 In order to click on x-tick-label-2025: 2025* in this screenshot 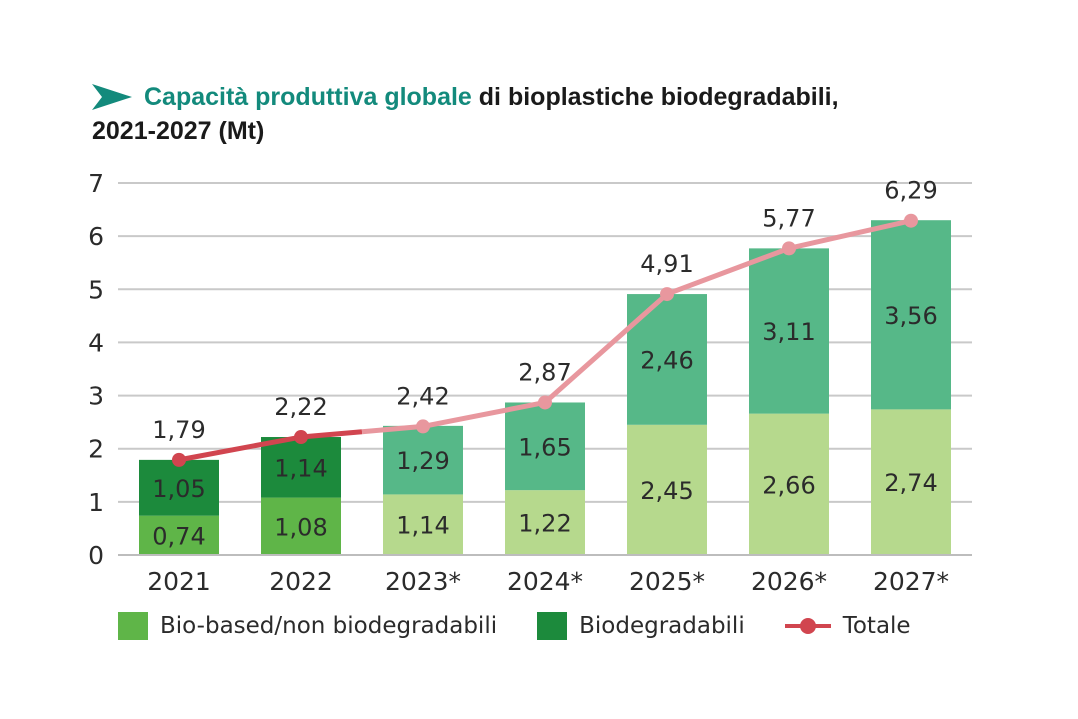, I will do `click(667, 581)`.